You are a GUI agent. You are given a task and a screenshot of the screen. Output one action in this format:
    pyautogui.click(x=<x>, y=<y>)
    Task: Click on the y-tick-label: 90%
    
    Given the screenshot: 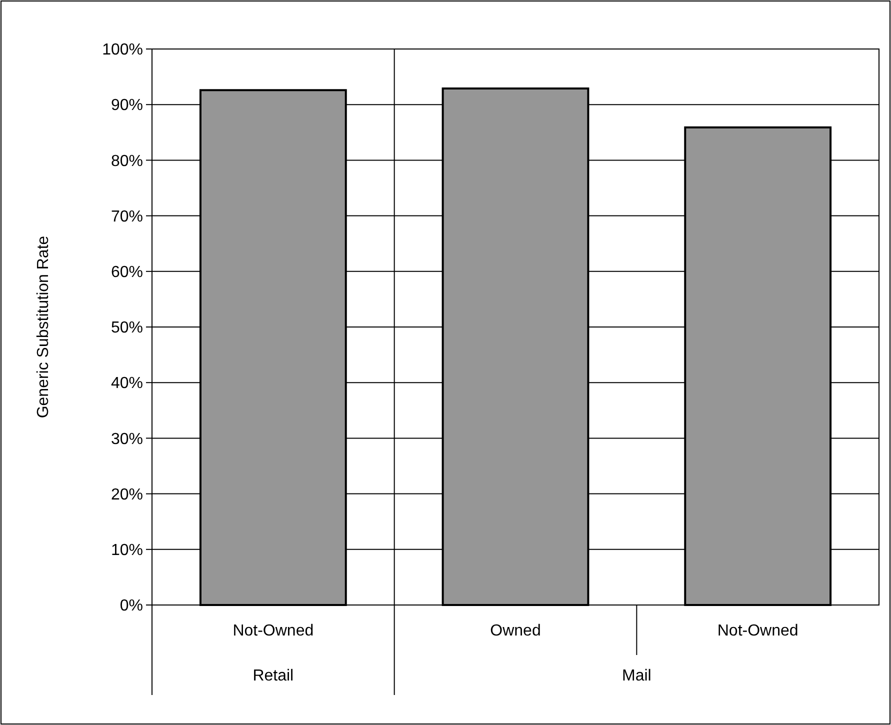 What is the action you would take?
    pyautogui.click(x=126, y=105)
    